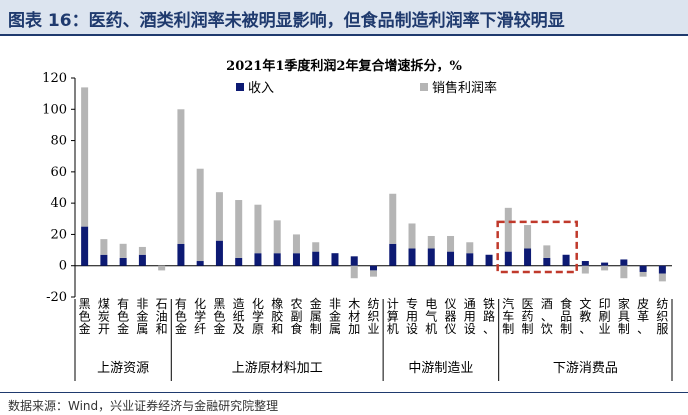 The height and width of the screenshot is (415, 688). What do you see at coordinates (605, 317) in the screenshot?
I see `category-label-char: 刷` at bounding box center [605, 317].